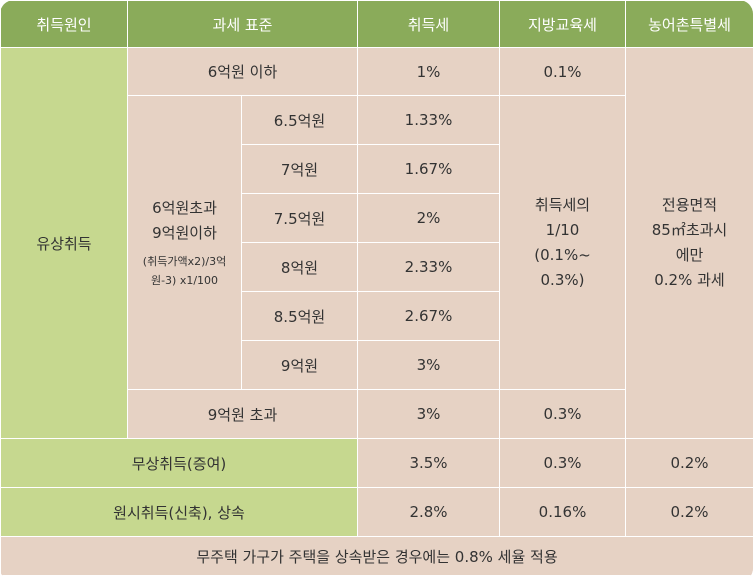 The width and height of the screenshot is (753, 582). What do you see at coordinates (299, 365) in the screenshot?
I see `mid-base-6: 9억원` at bounding box center [299, 365].